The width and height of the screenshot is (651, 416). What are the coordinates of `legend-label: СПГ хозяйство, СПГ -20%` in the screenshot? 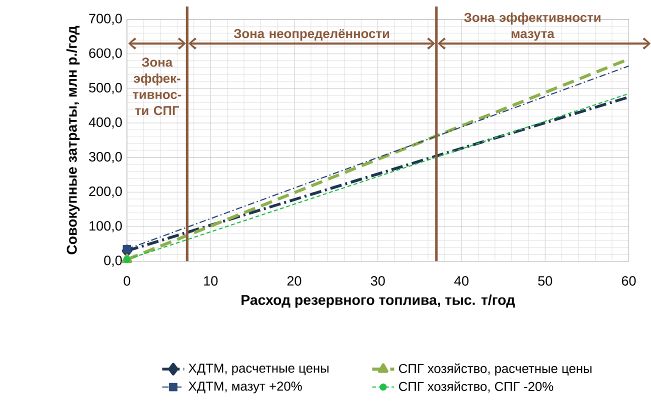 It's located at (476, 387).